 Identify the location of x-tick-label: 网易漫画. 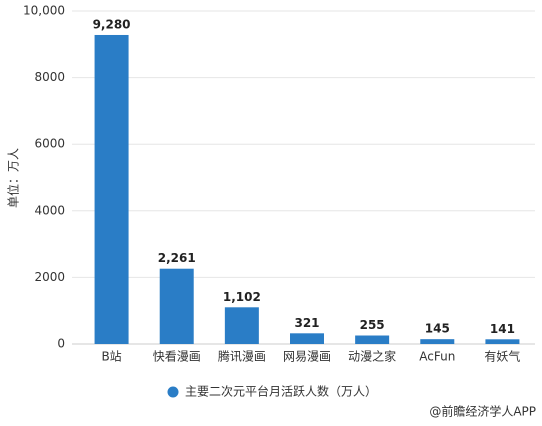
(307, 357).